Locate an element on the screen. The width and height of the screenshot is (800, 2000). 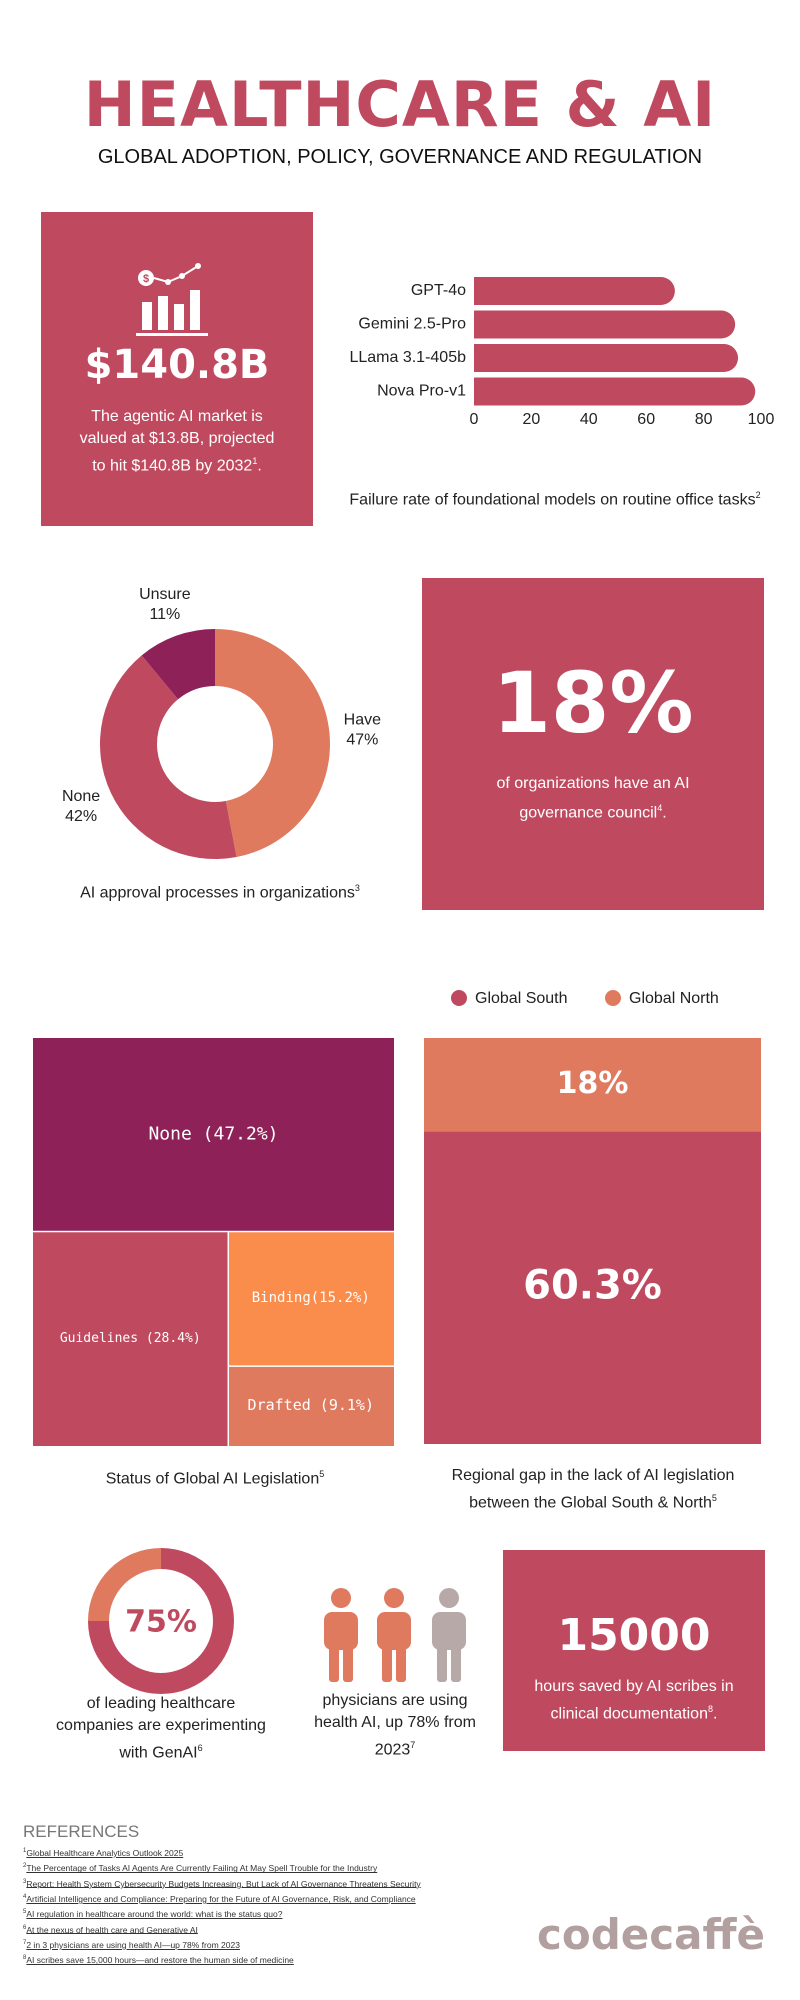
slice-label: Unsure is located at coordinates (165, 594).